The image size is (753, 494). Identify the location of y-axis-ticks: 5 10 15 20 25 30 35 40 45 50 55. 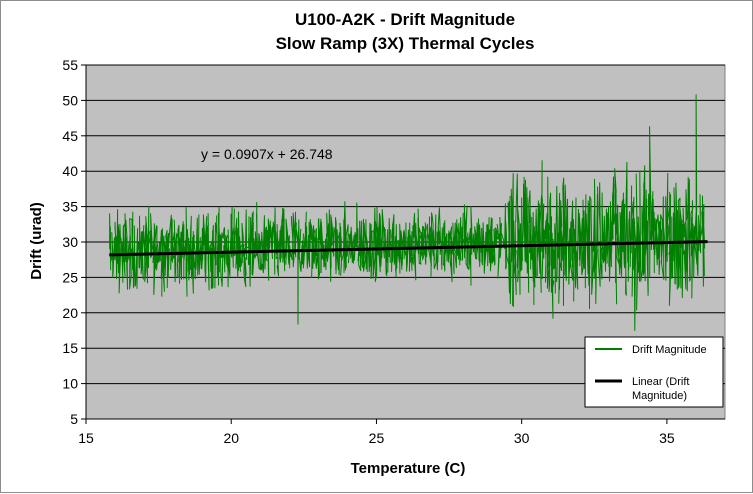
(74, 242).